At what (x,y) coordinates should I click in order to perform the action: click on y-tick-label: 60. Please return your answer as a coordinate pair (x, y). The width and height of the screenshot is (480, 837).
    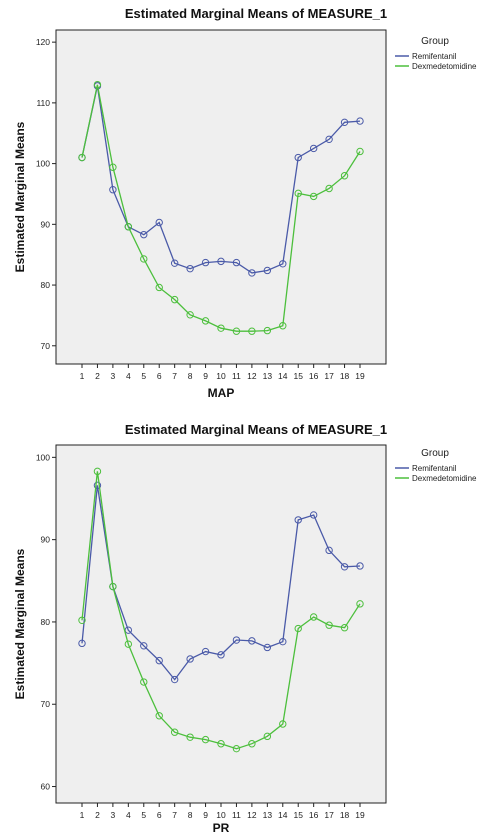
    Looking at the image, I should click on (46, 787).